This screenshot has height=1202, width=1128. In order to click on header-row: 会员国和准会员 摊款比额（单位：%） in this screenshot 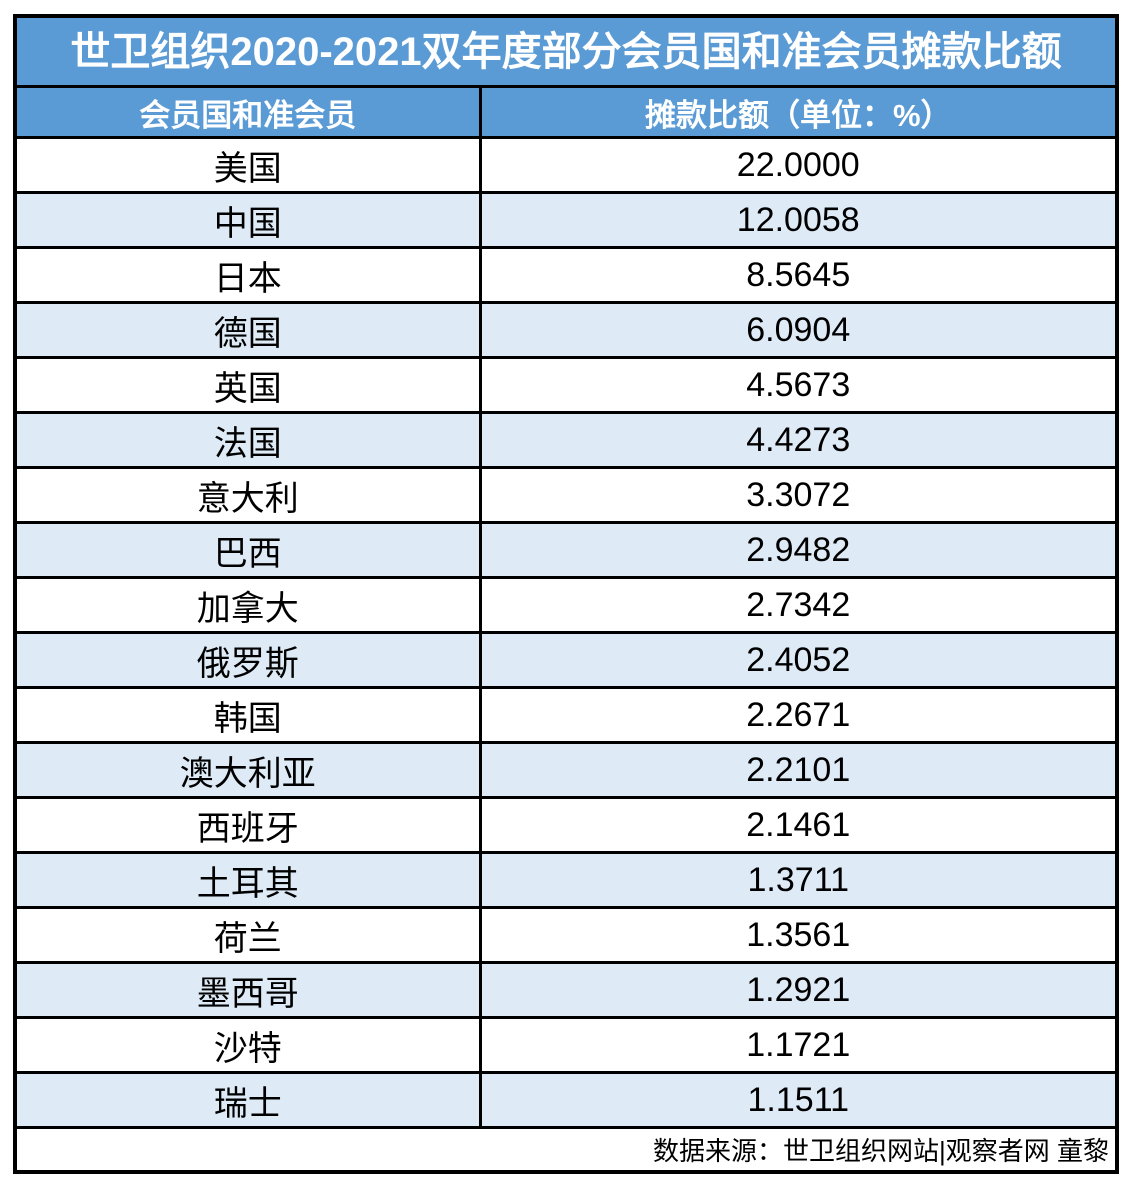, I will do `click(566, 112)`.